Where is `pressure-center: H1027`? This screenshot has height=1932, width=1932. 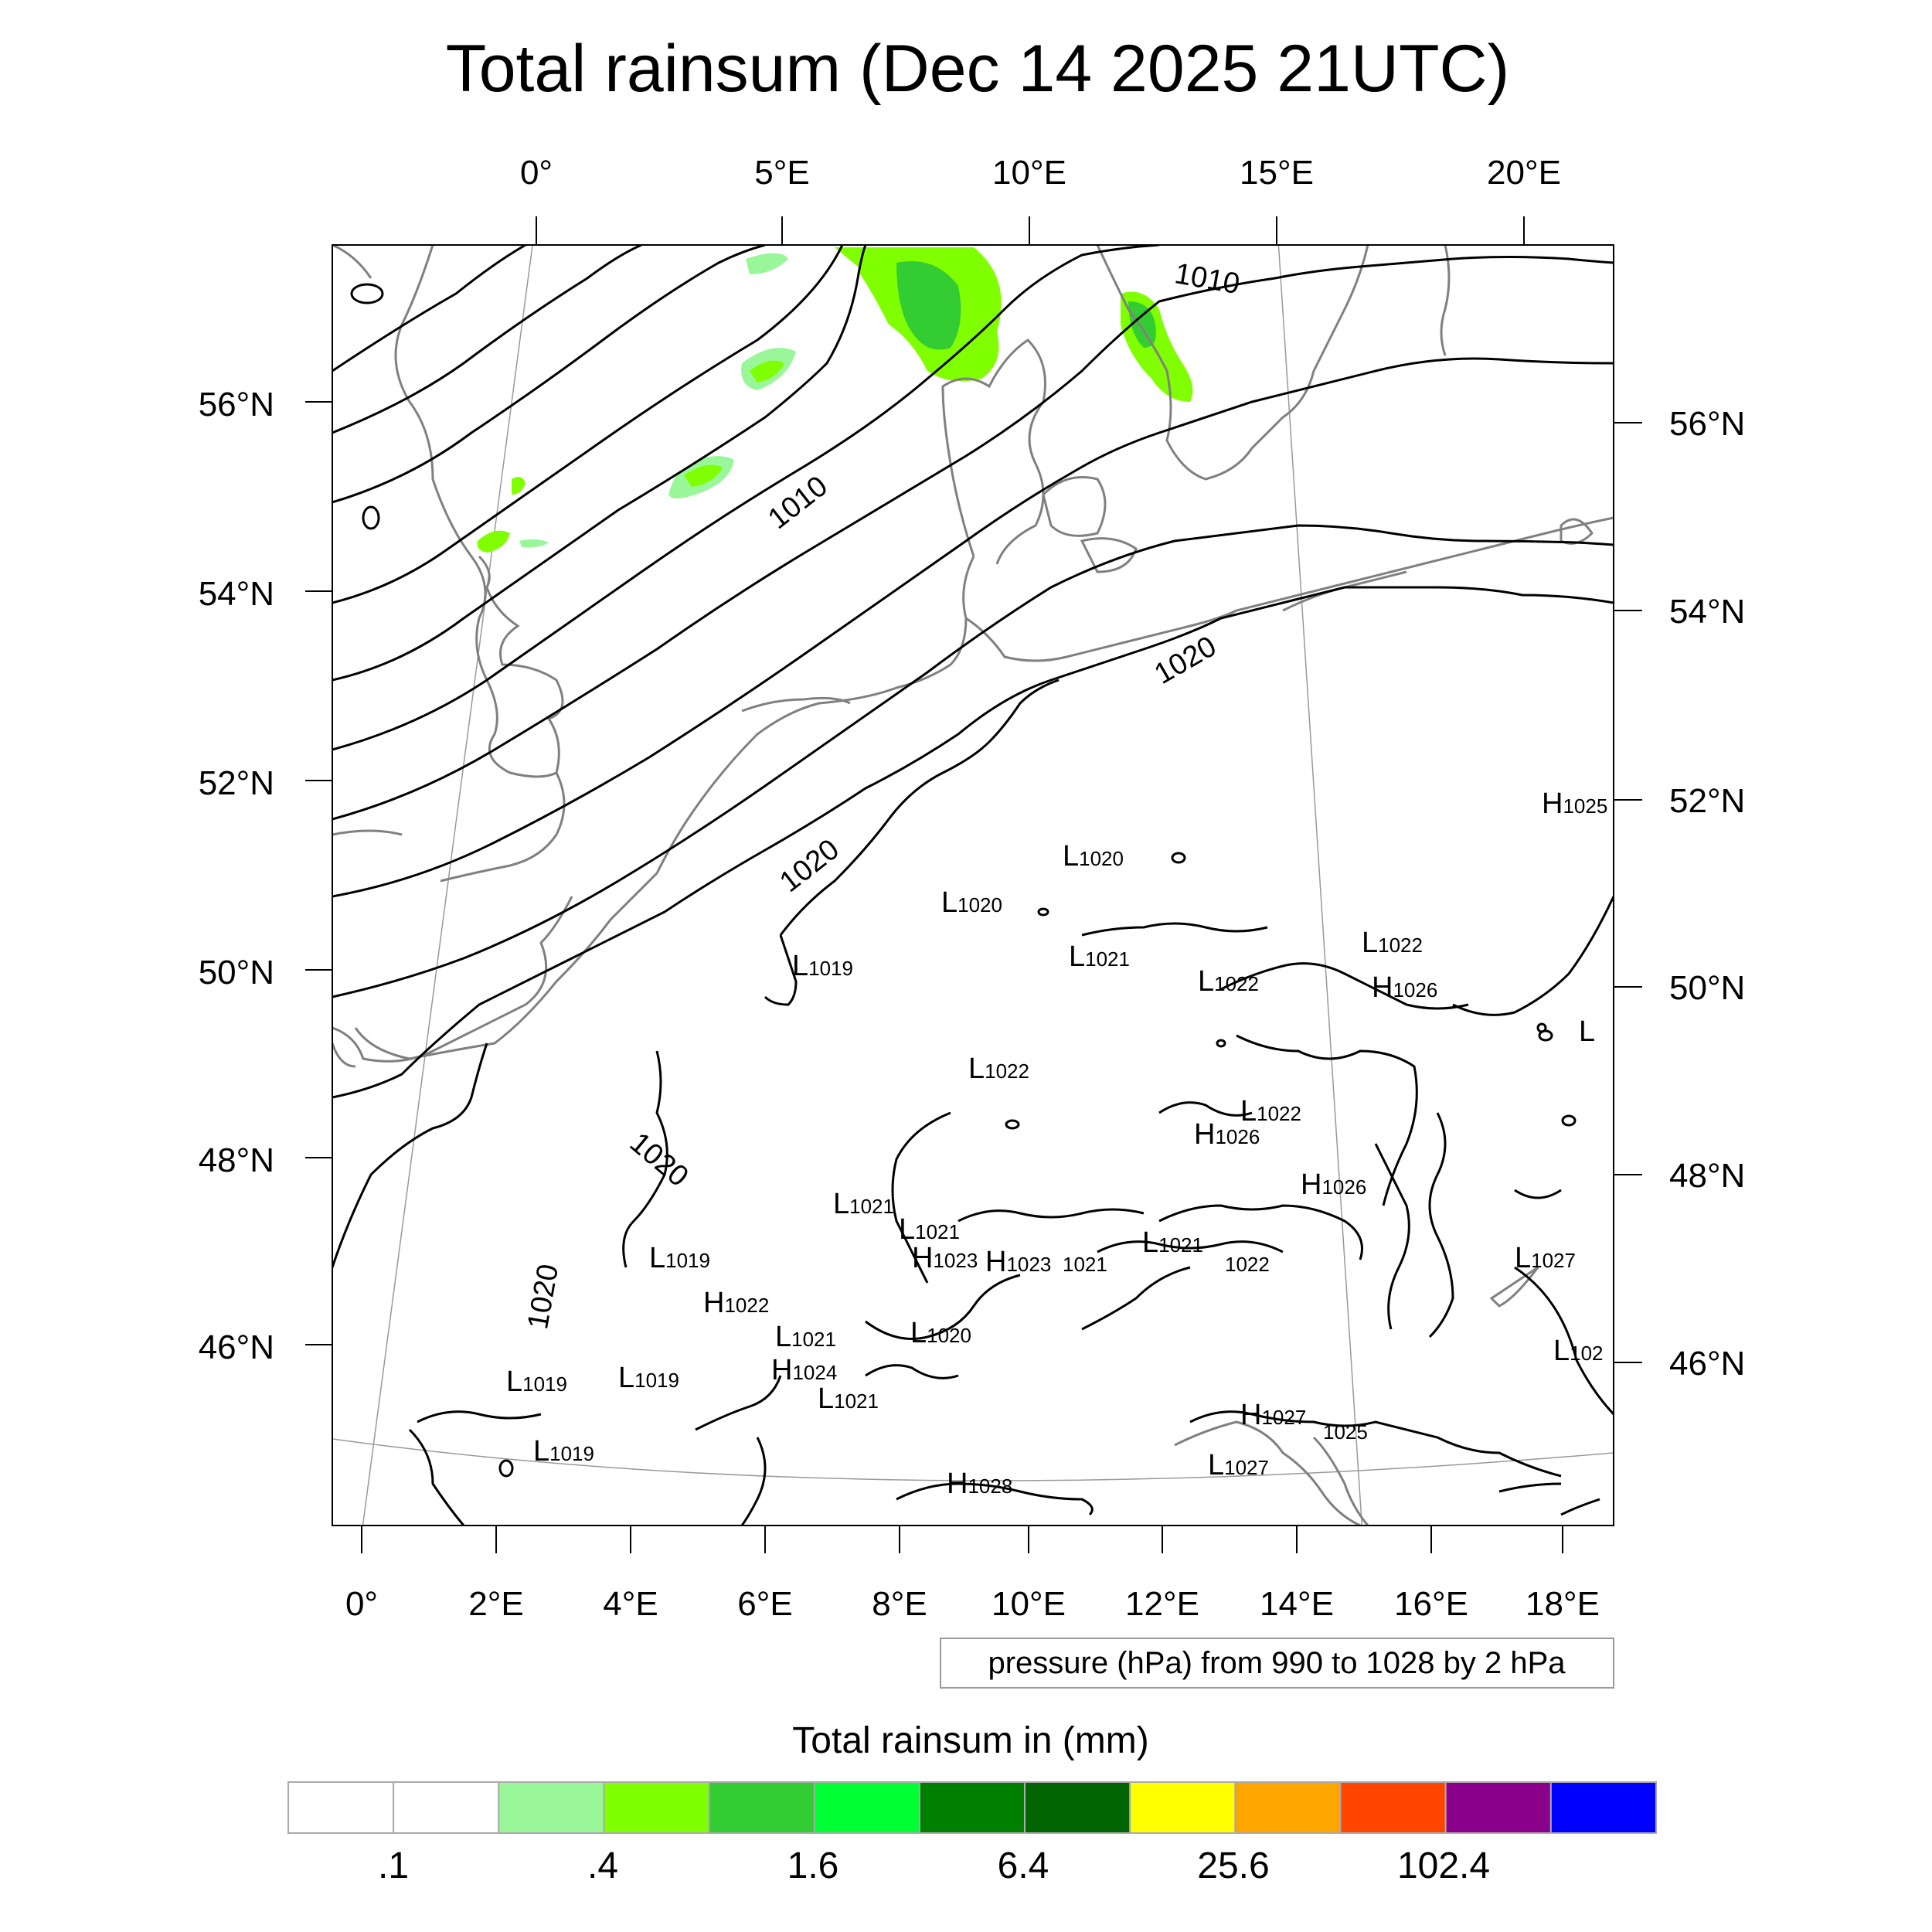 pressure-center: H1027 is located at coordinates (1273, 1415).